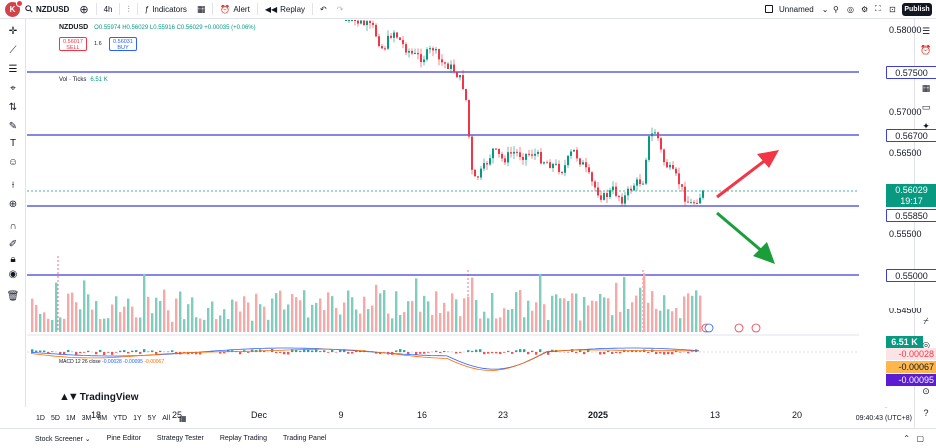 The height and width of the screenshot is (448, 936). I want to click on price-tick: 0.55500, so click(905, 234).